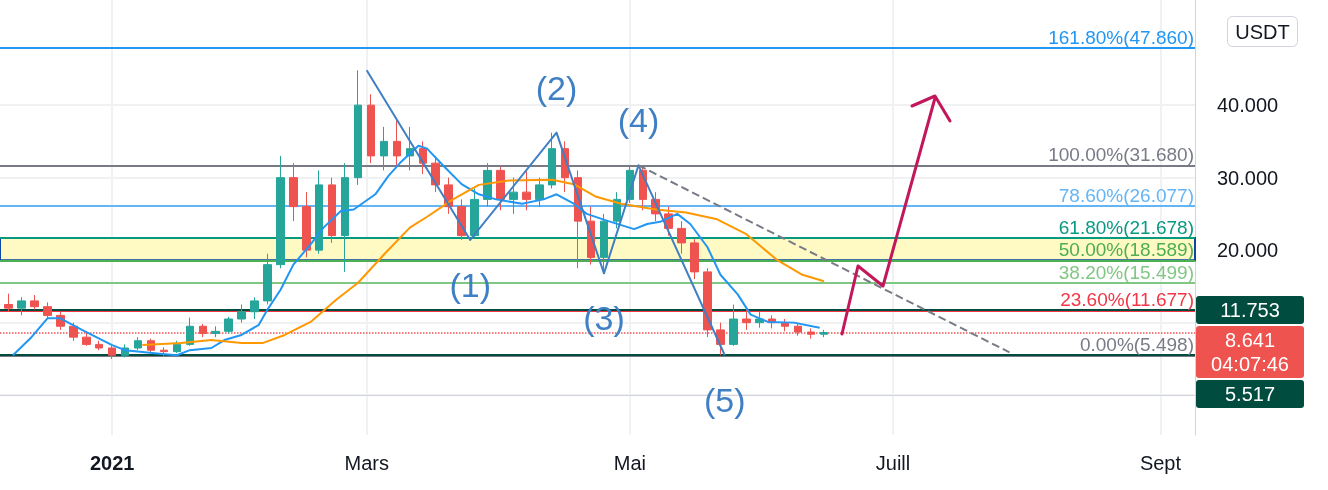 The height and width of the screenshot is (490, 1328). I want to click on y-tick-label: 20.000, so click(1248, 250).